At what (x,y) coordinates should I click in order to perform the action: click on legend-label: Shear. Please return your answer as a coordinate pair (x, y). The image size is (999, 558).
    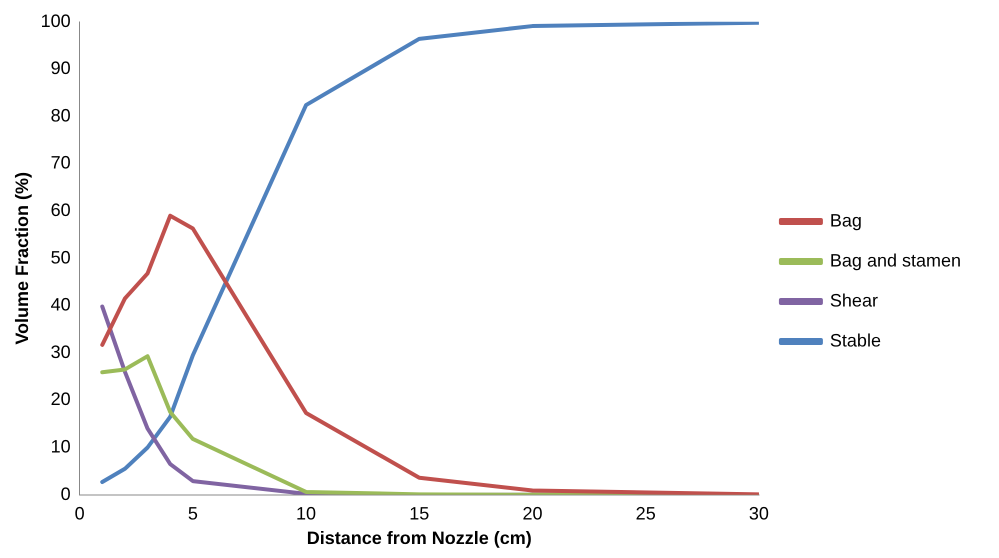
    Looking at the image, I should click on (854, 300).